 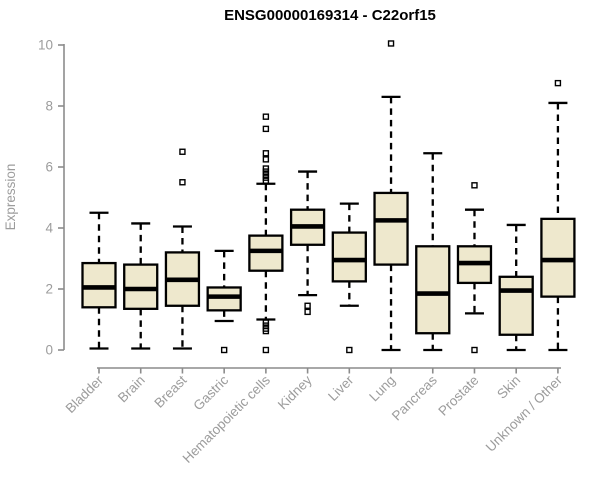 What do you see at coordinates (99, 280) in the screenshot?
I see `box-bladder` at bounding box center [99, 280].